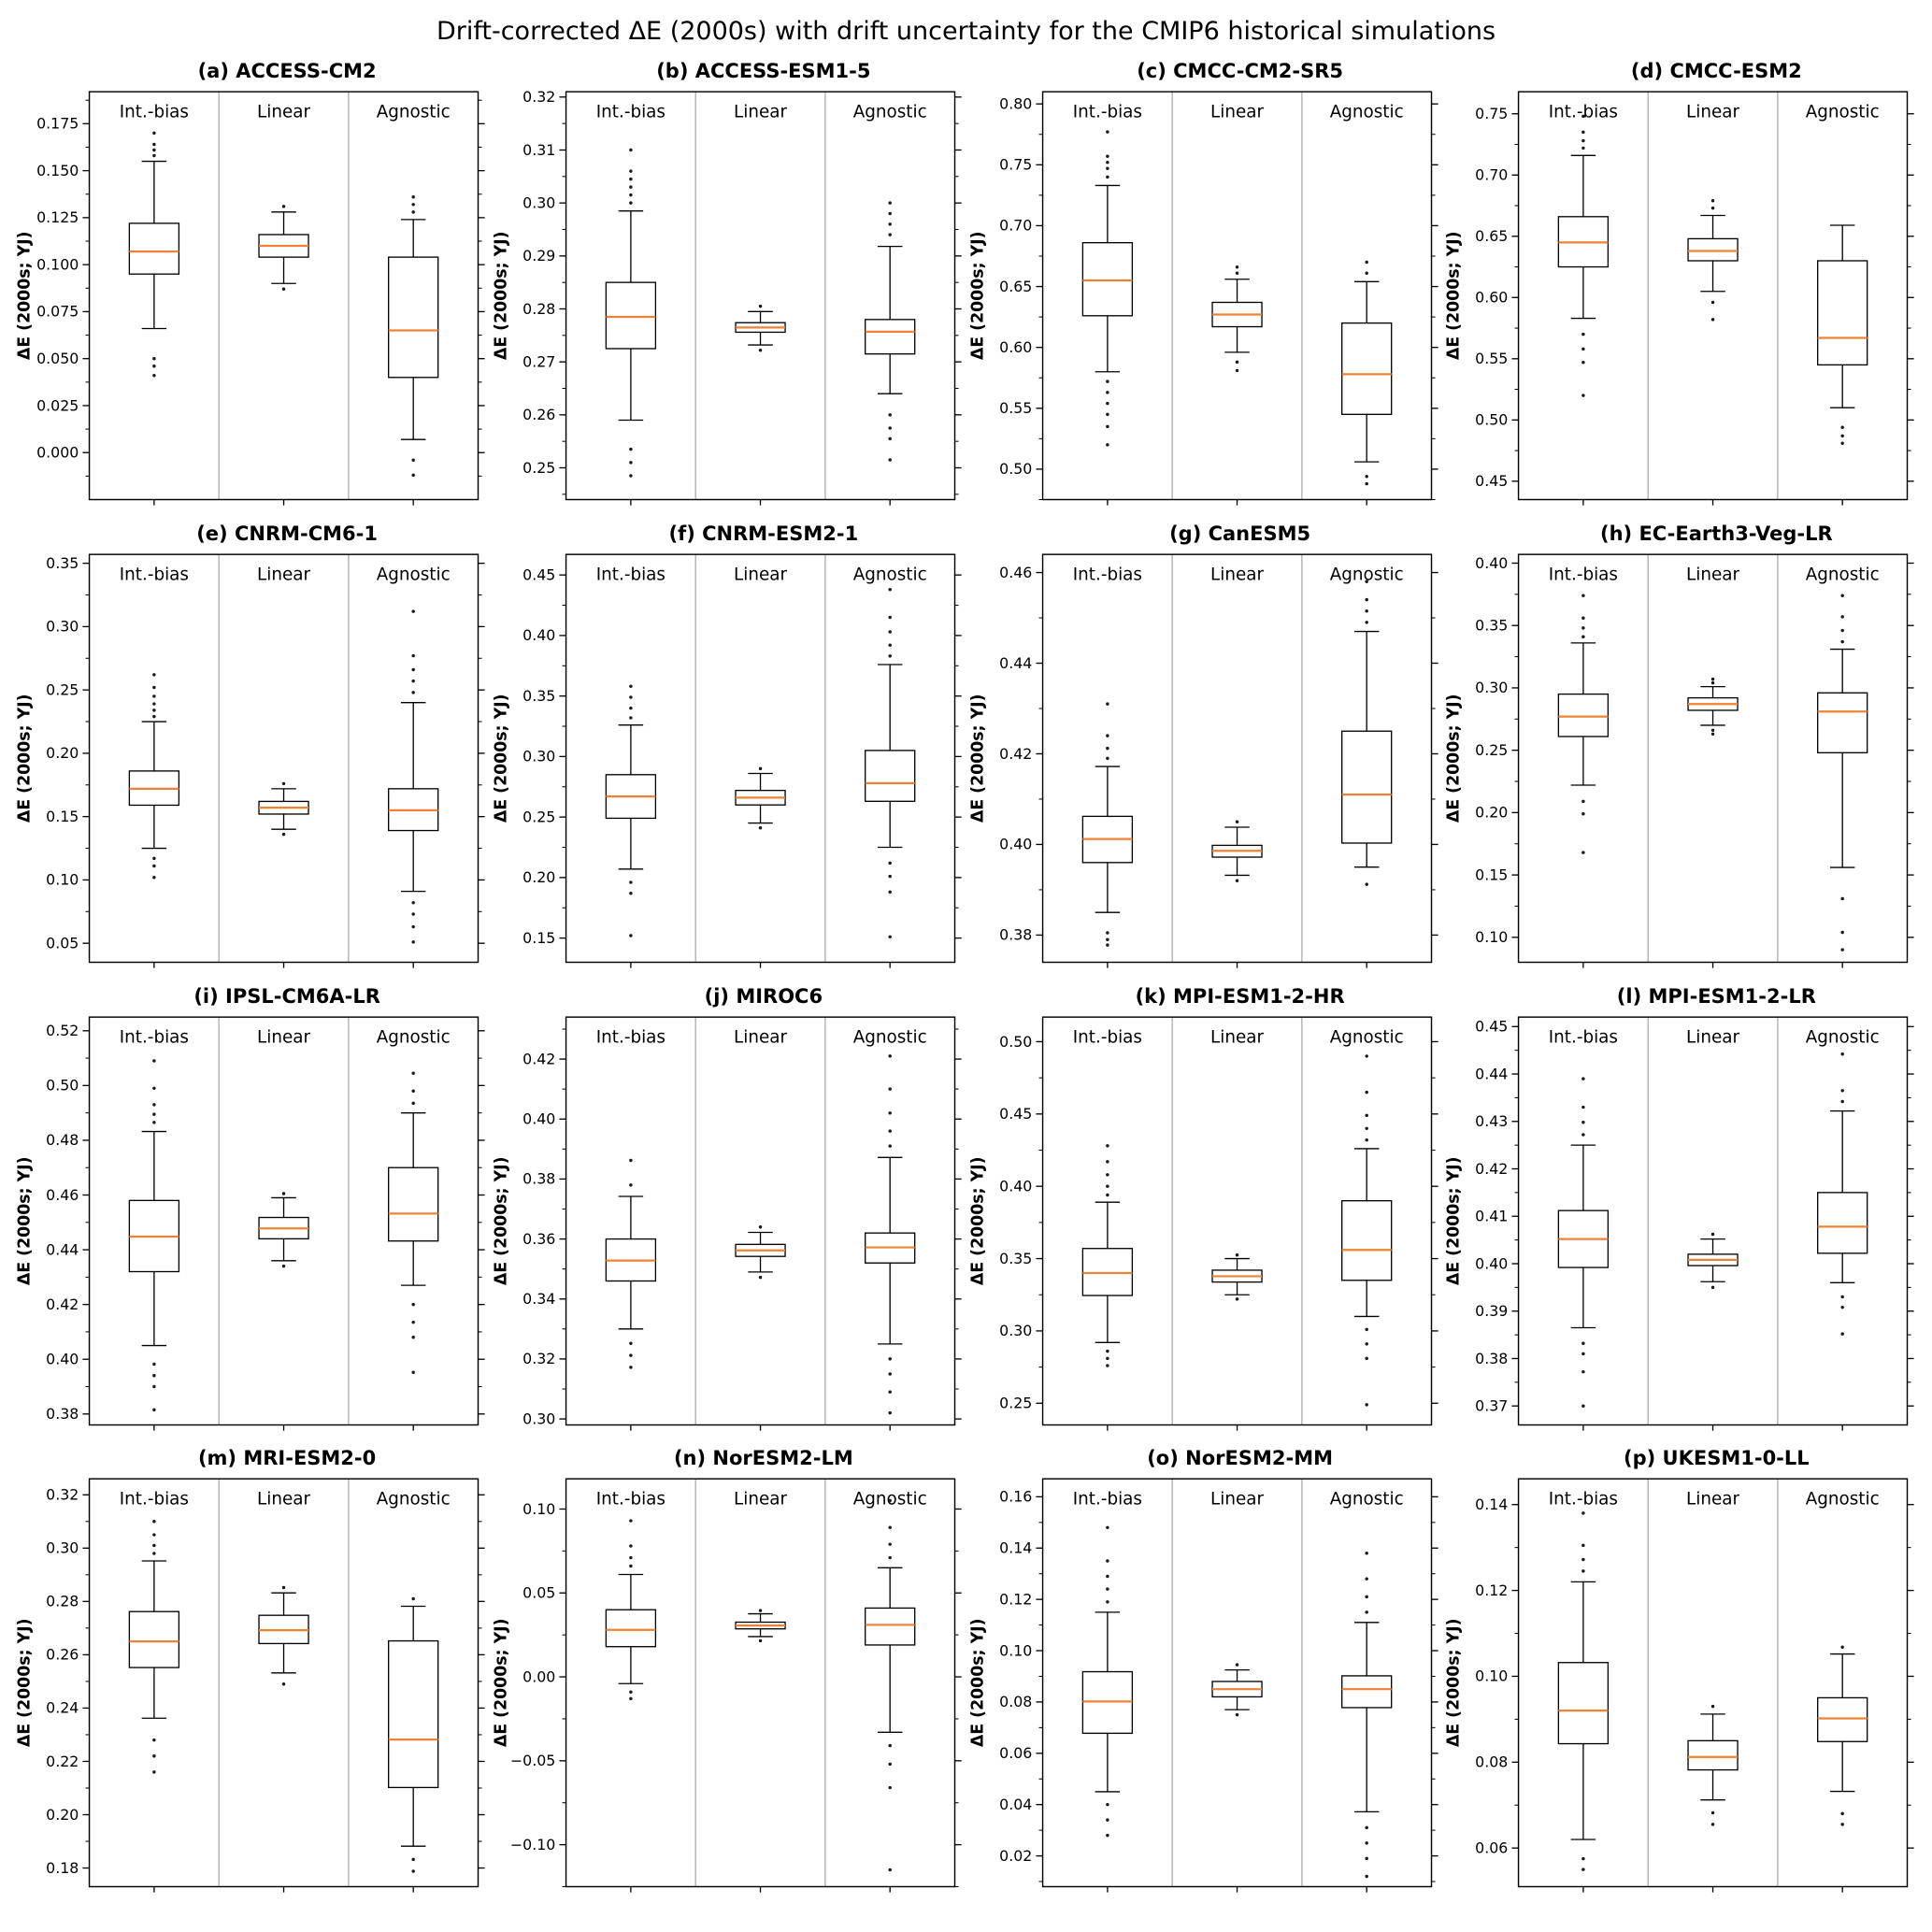 This screenshot has width=1932, height=1932. I want to click on svg-text: 0.150, so click(57, 170).